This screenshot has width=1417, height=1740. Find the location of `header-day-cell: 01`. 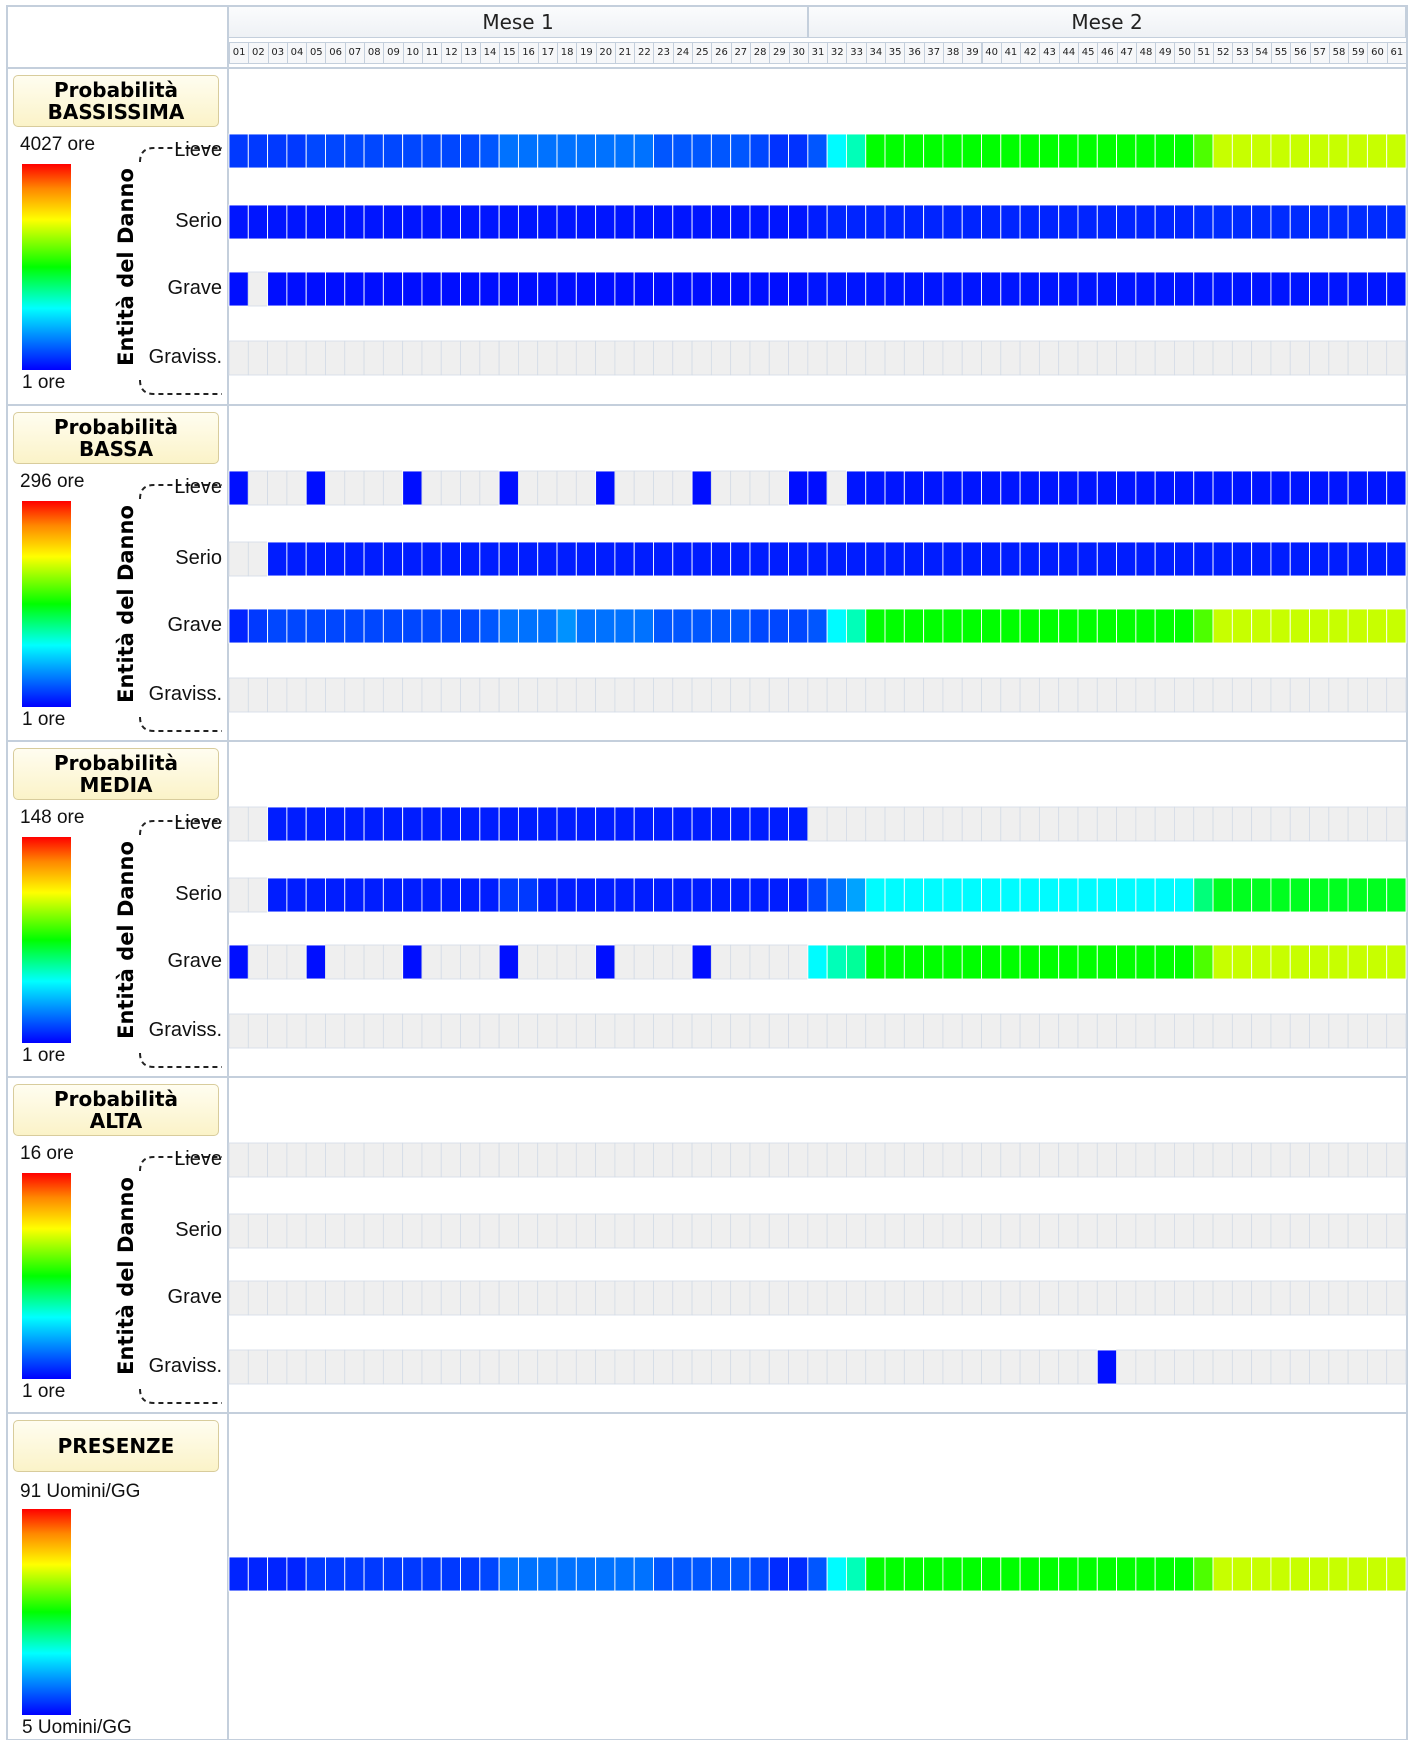

header-day-cell: 01 is located at coordinates (239, 53).